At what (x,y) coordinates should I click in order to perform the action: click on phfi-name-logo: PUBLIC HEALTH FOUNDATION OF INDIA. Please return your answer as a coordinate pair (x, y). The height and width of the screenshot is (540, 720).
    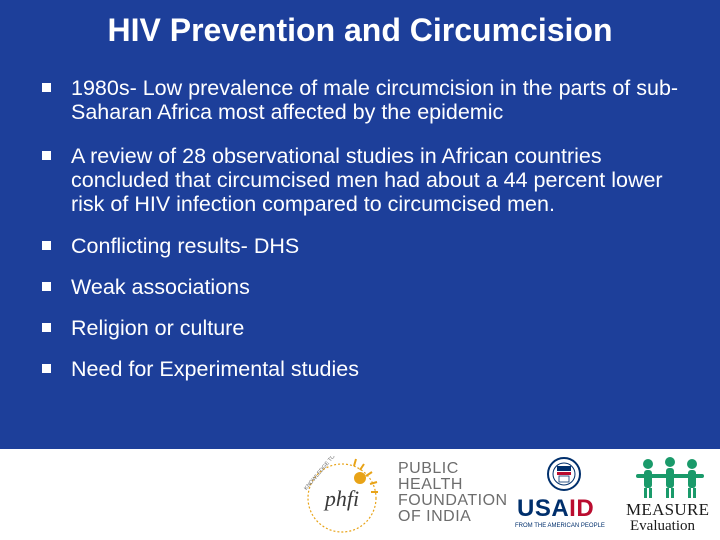
    Looking at the image, I should click on (453, 493).